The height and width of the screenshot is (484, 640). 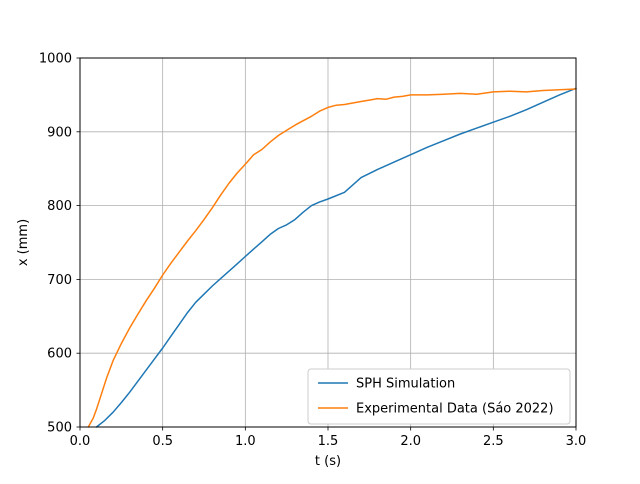 I want to click on x-tick-label: 2.0, so click(x=410, y=441).